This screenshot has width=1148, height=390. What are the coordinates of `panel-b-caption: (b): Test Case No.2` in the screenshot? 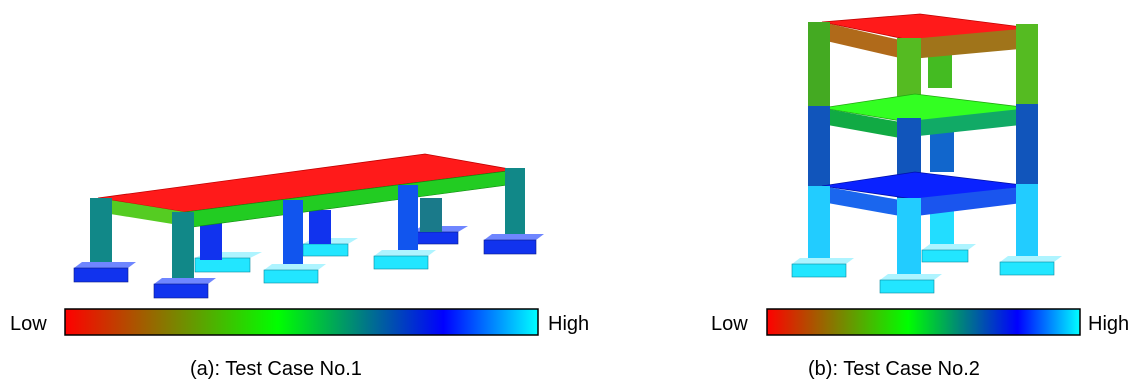 It's located at (894, 369).